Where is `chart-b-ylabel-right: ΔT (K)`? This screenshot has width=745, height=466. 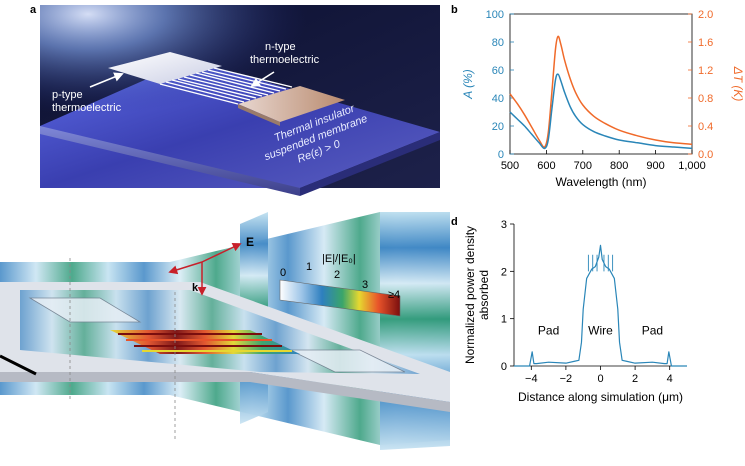 chart-b-ylabel-right: ΔT (K) is located at coordinates (738, 84).